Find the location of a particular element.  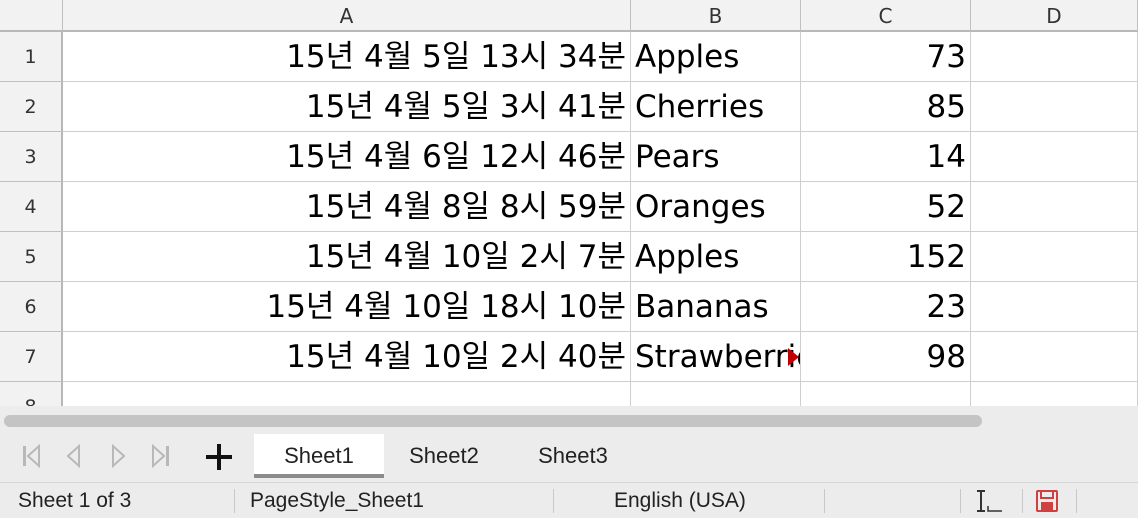

column-header-d: D is located at coordinates (1054, 16).